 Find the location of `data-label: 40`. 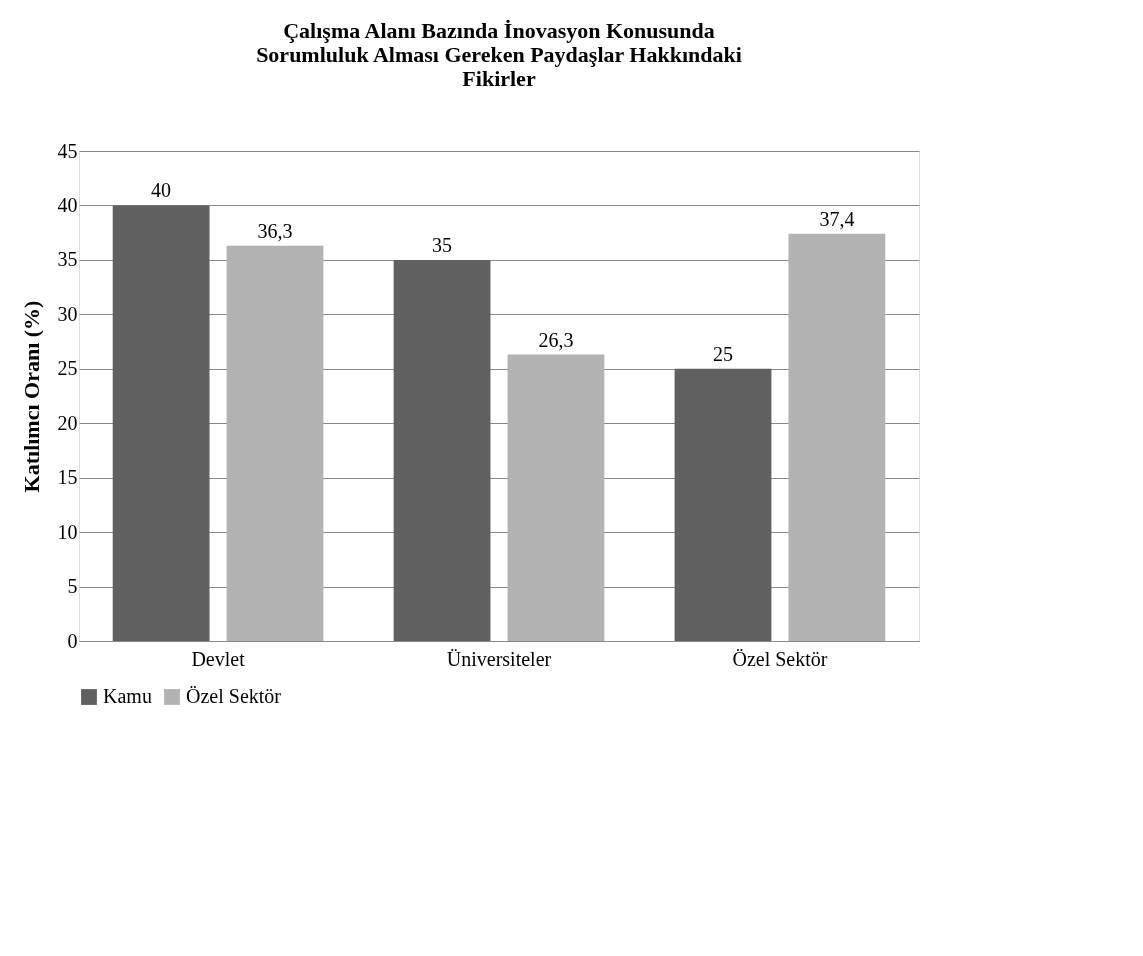

data-label: 40 is located at coordinates (161, 190).